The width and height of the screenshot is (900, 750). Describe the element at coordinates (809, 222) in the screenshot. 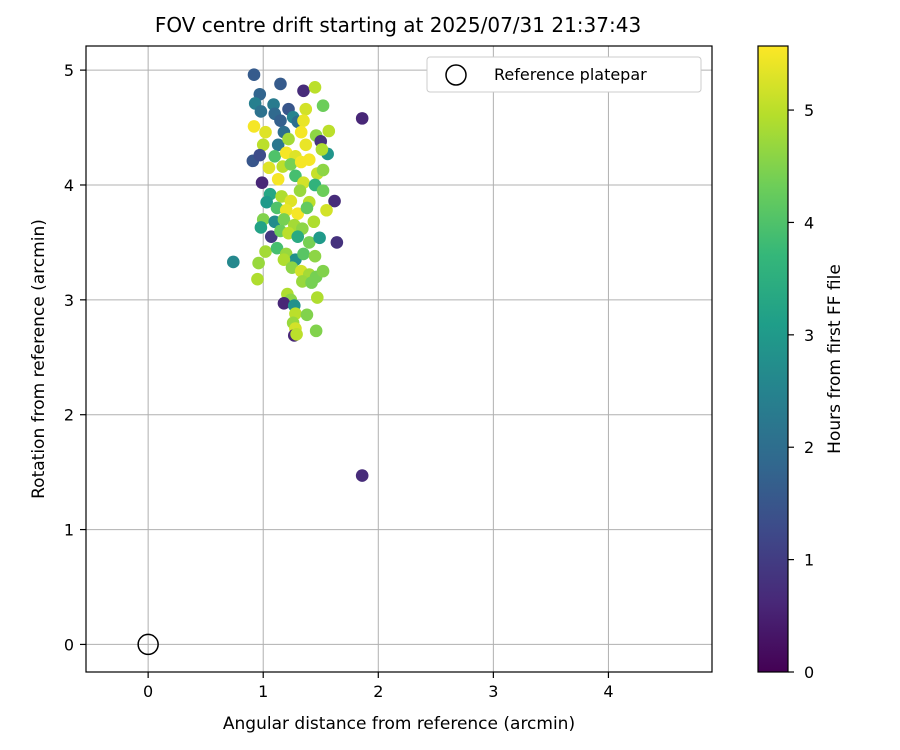

I see `colorbar-tick-label: 4` at that location.